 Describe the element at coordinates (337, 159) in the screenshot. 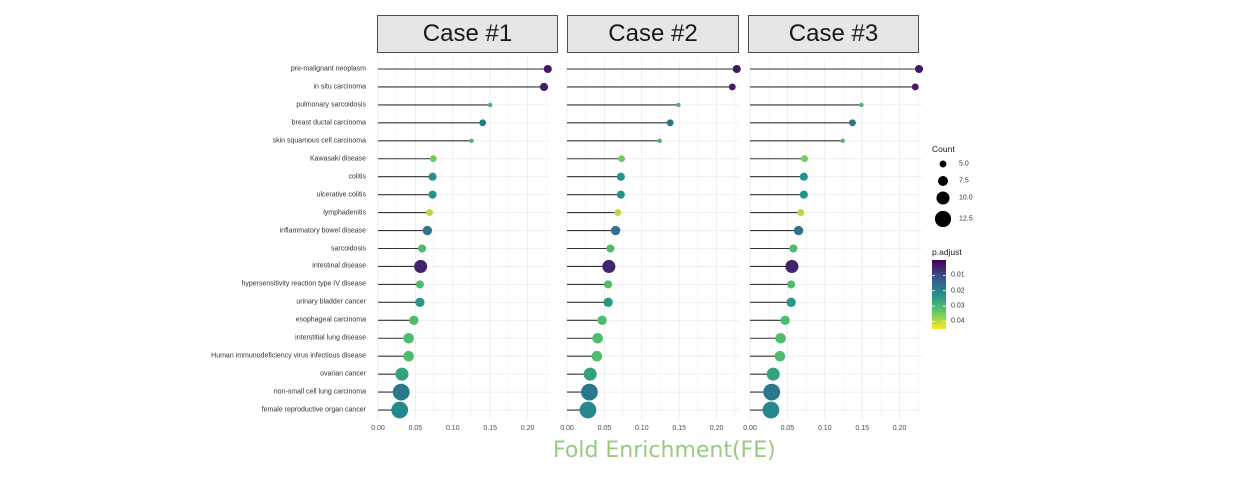

I see `category-label: Kawasaki disease` at that location.